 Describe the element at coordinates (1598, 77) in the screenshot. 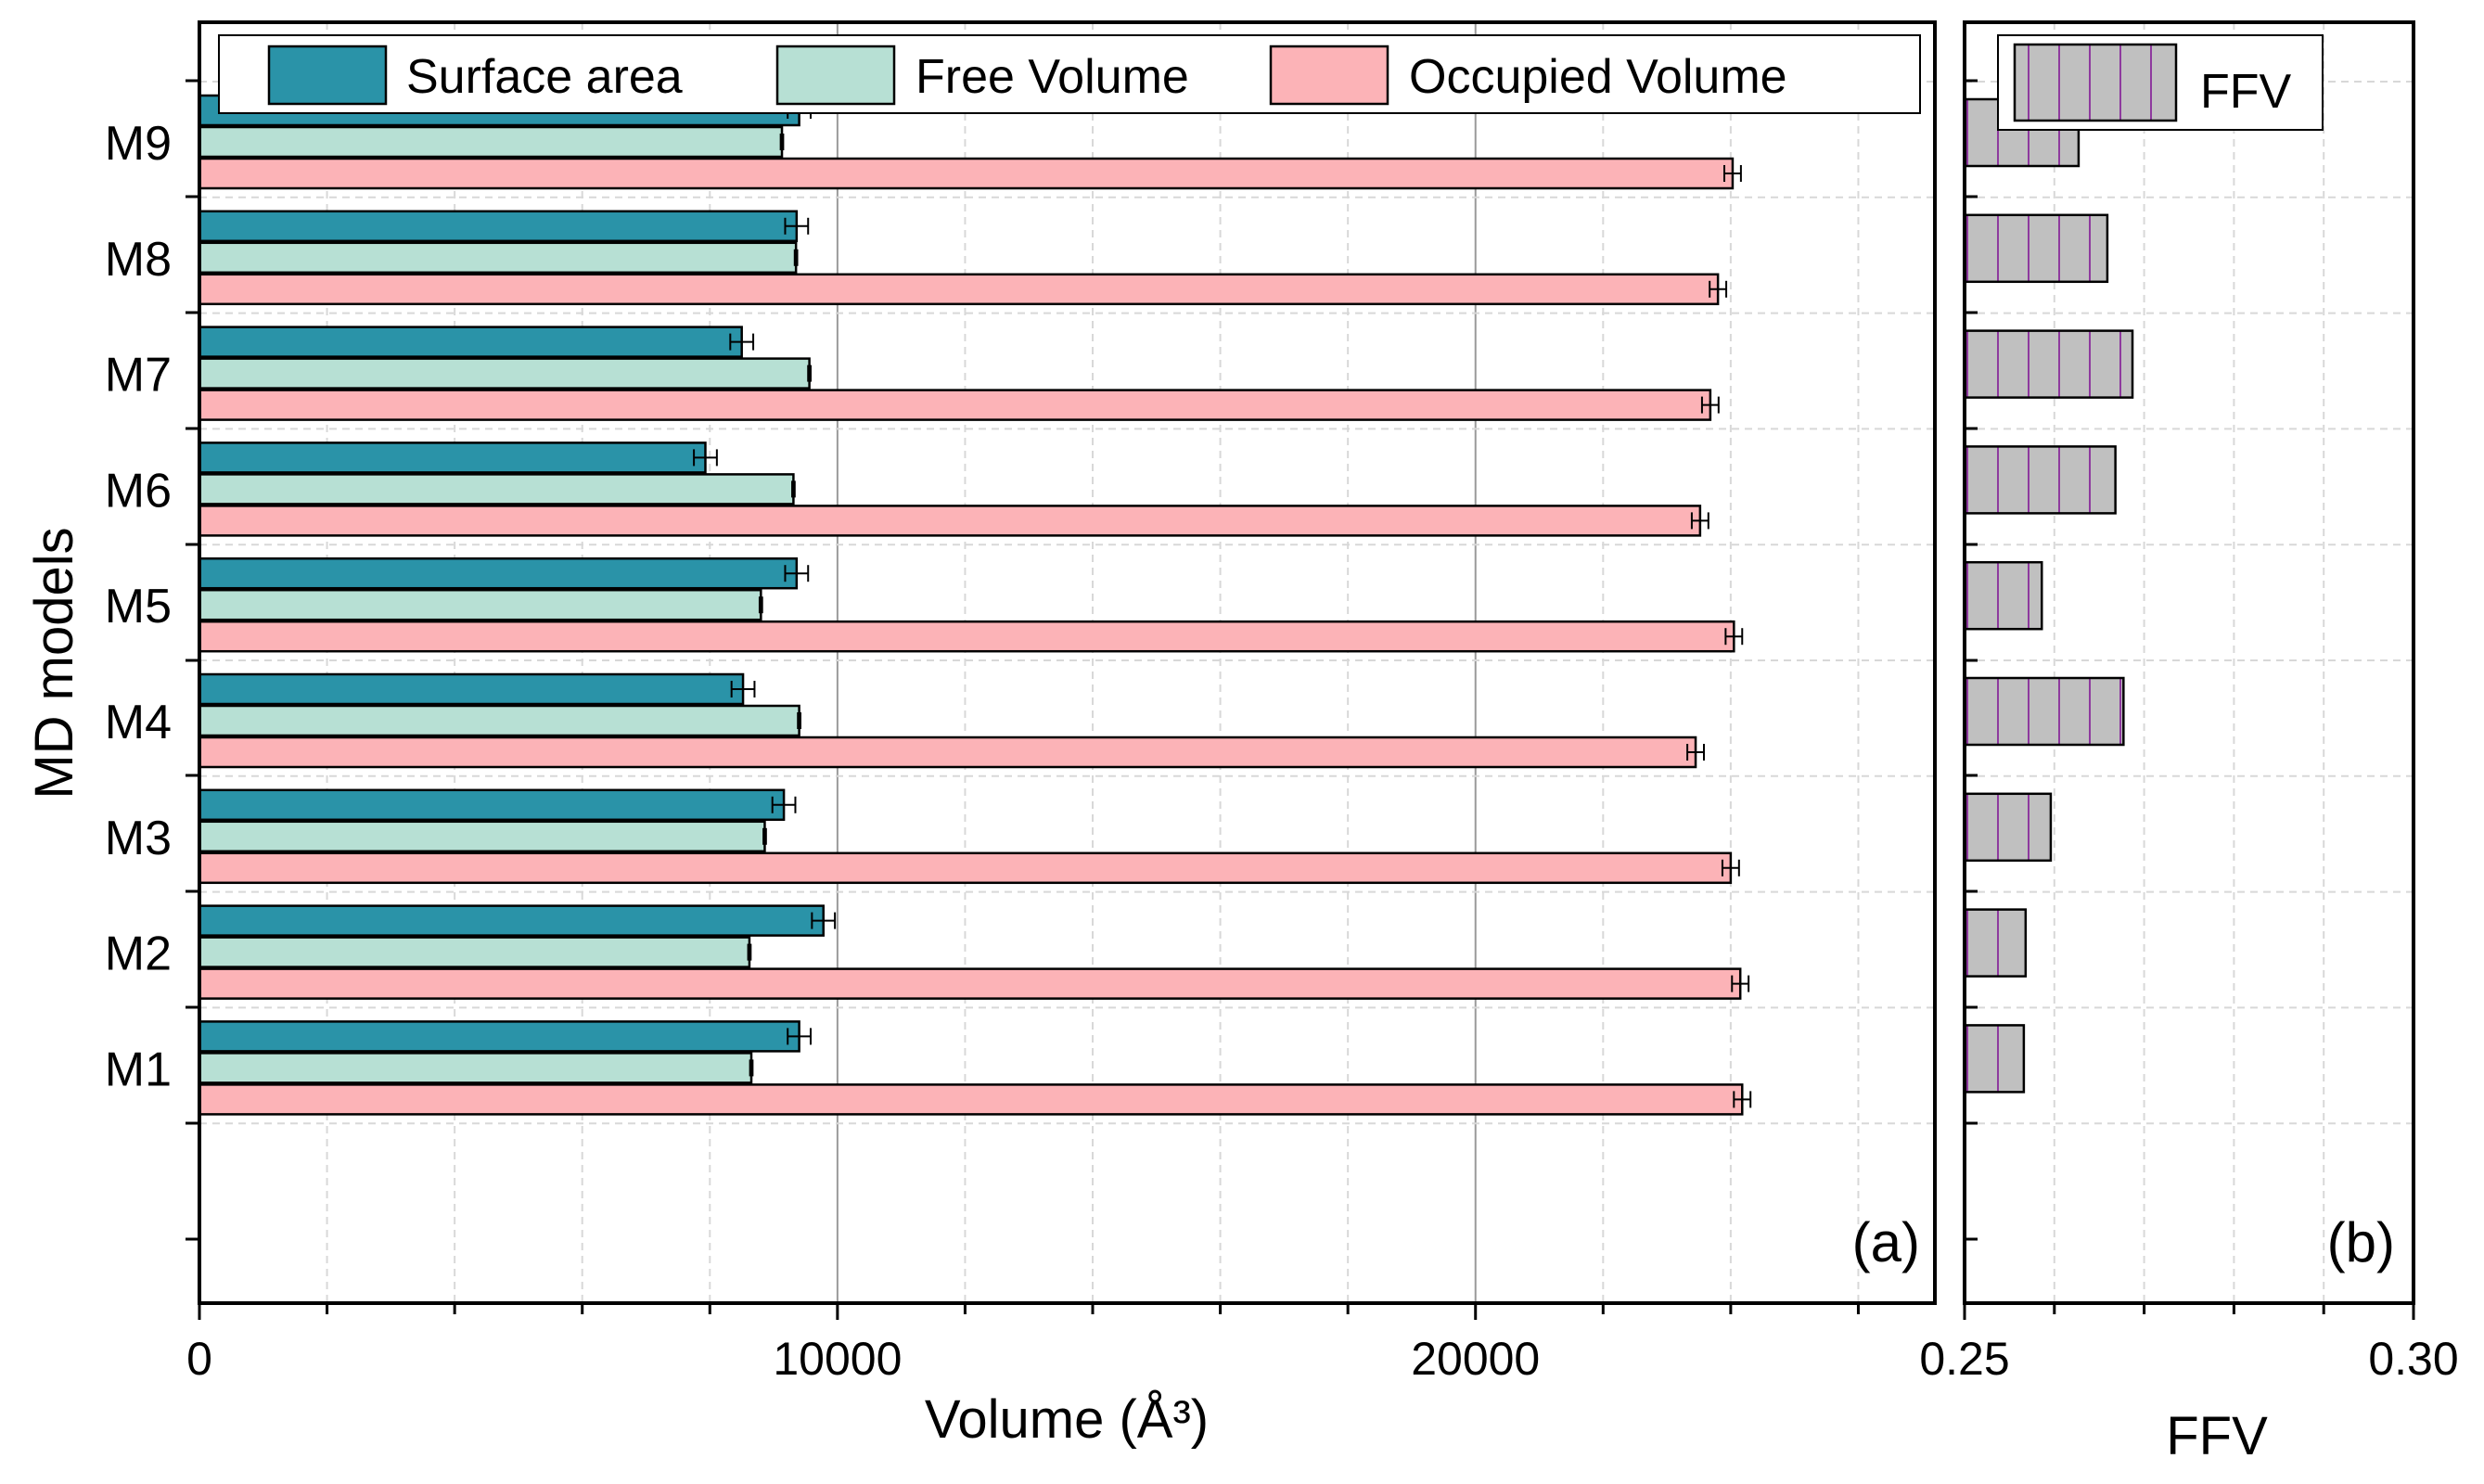

I see `legend-label: Occupied Volume` at that location.